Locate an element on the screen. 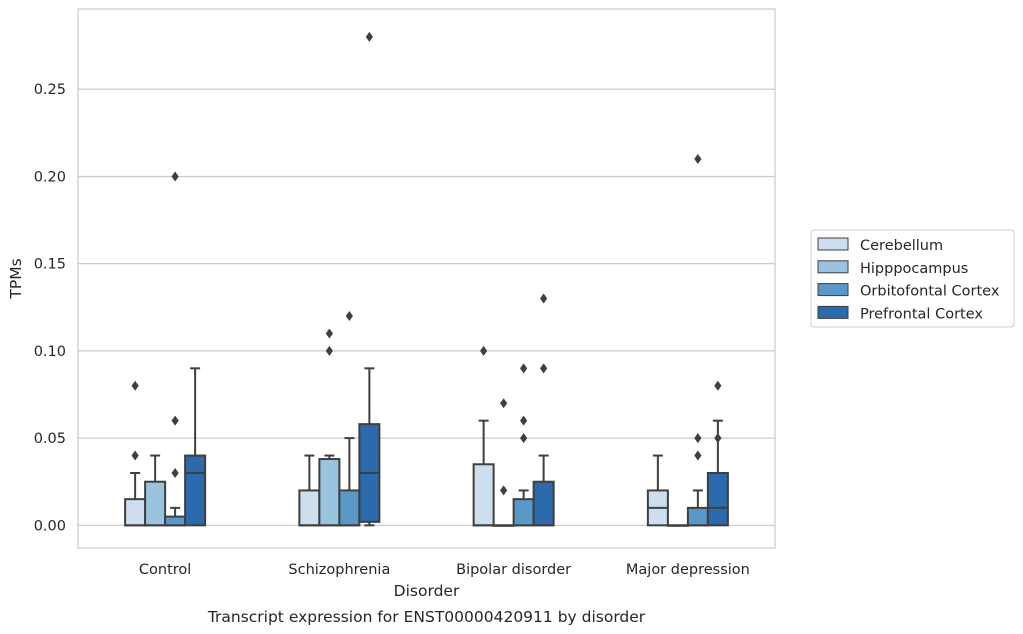  y-axis-label: TPMs is located at coordinates (16, 278).